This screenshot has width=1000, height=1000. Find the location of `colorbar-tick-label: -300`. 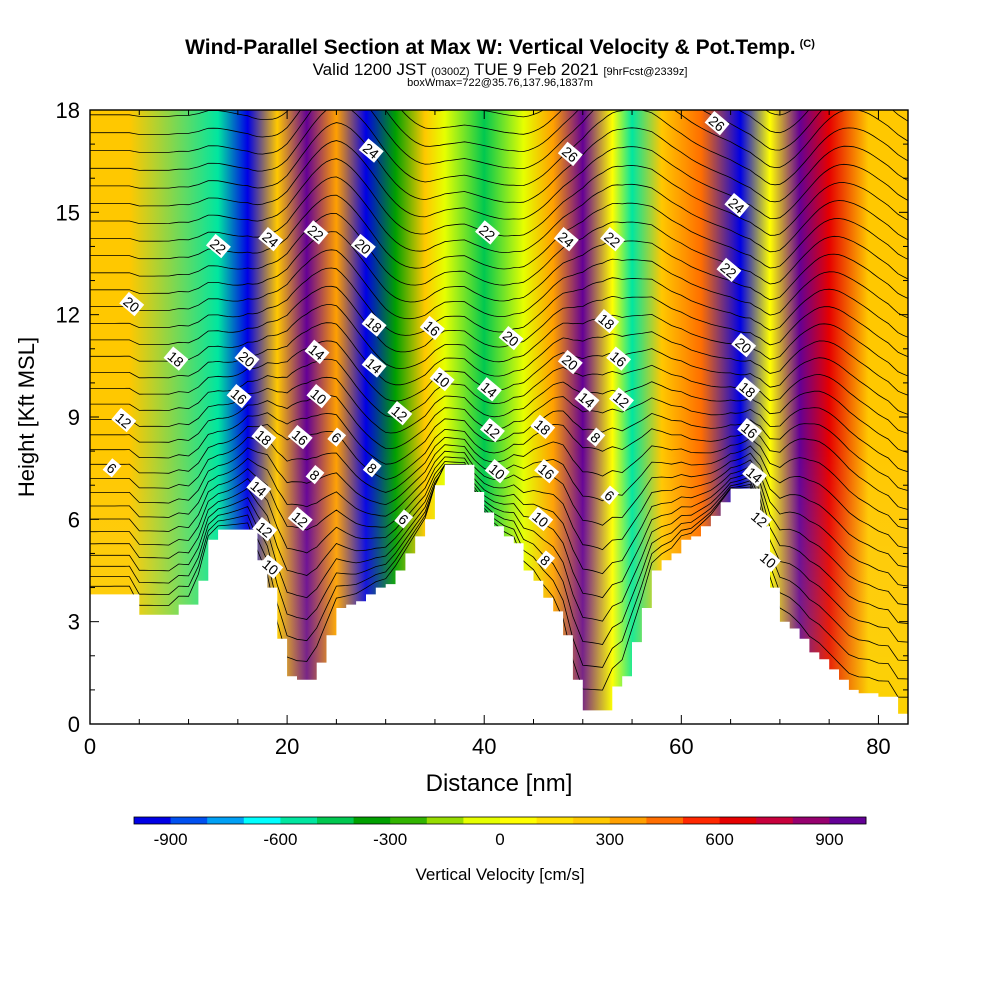

colorbar-tick-label: -300 is located at coordinates (390, 839).